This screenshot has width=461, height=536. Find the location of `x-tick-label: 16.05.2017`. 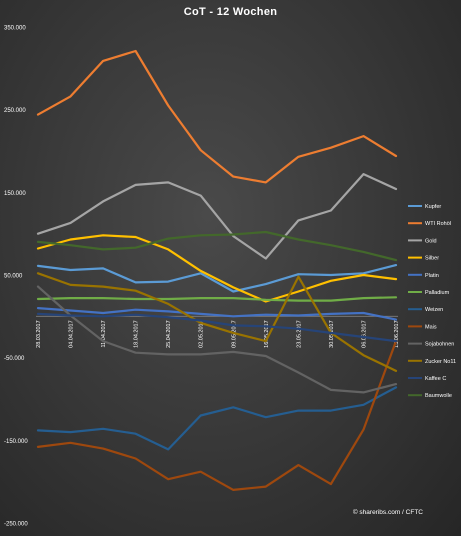

x-tick-label: 16.05.2017 is located at coordinates (267, 334).